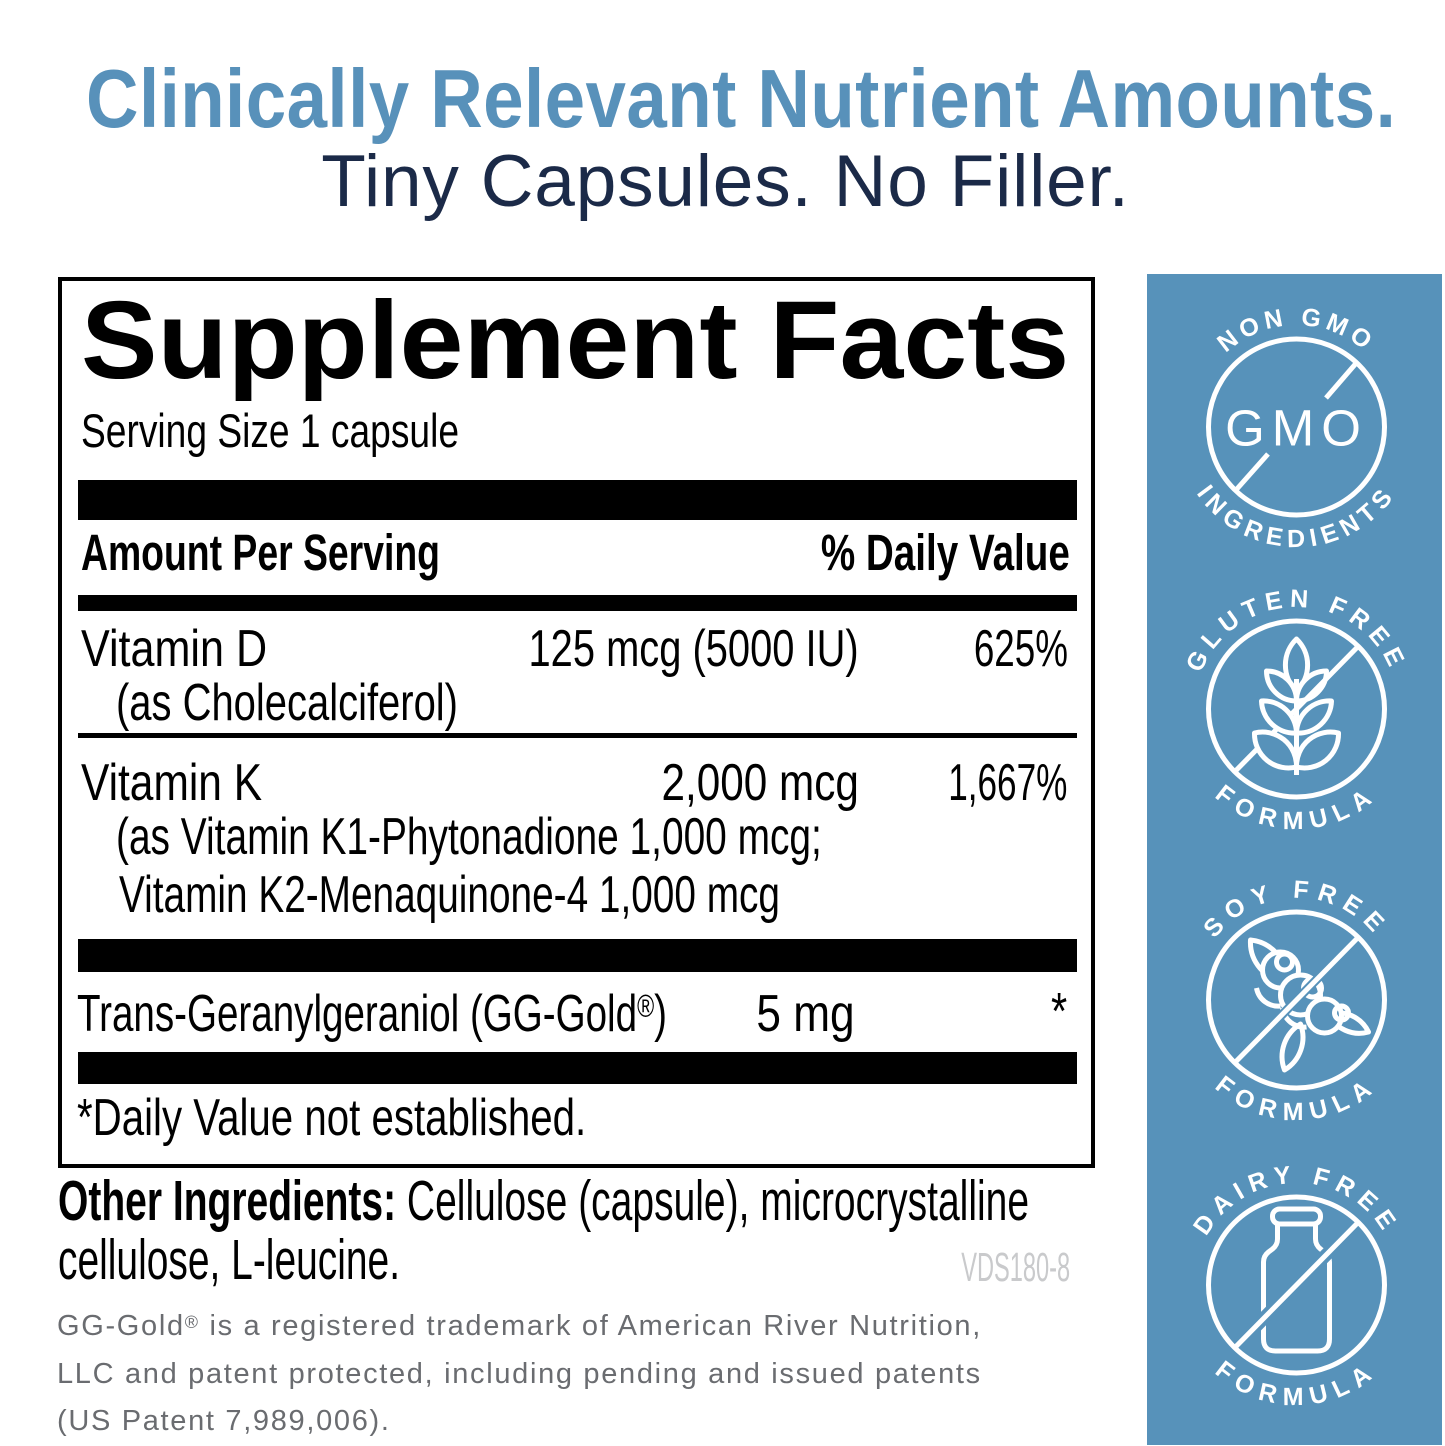  What do you see at coordinates (1296, 330) in the screenshot?
I see `svg-text: NON GMO` at bounding box center [1296, 330].